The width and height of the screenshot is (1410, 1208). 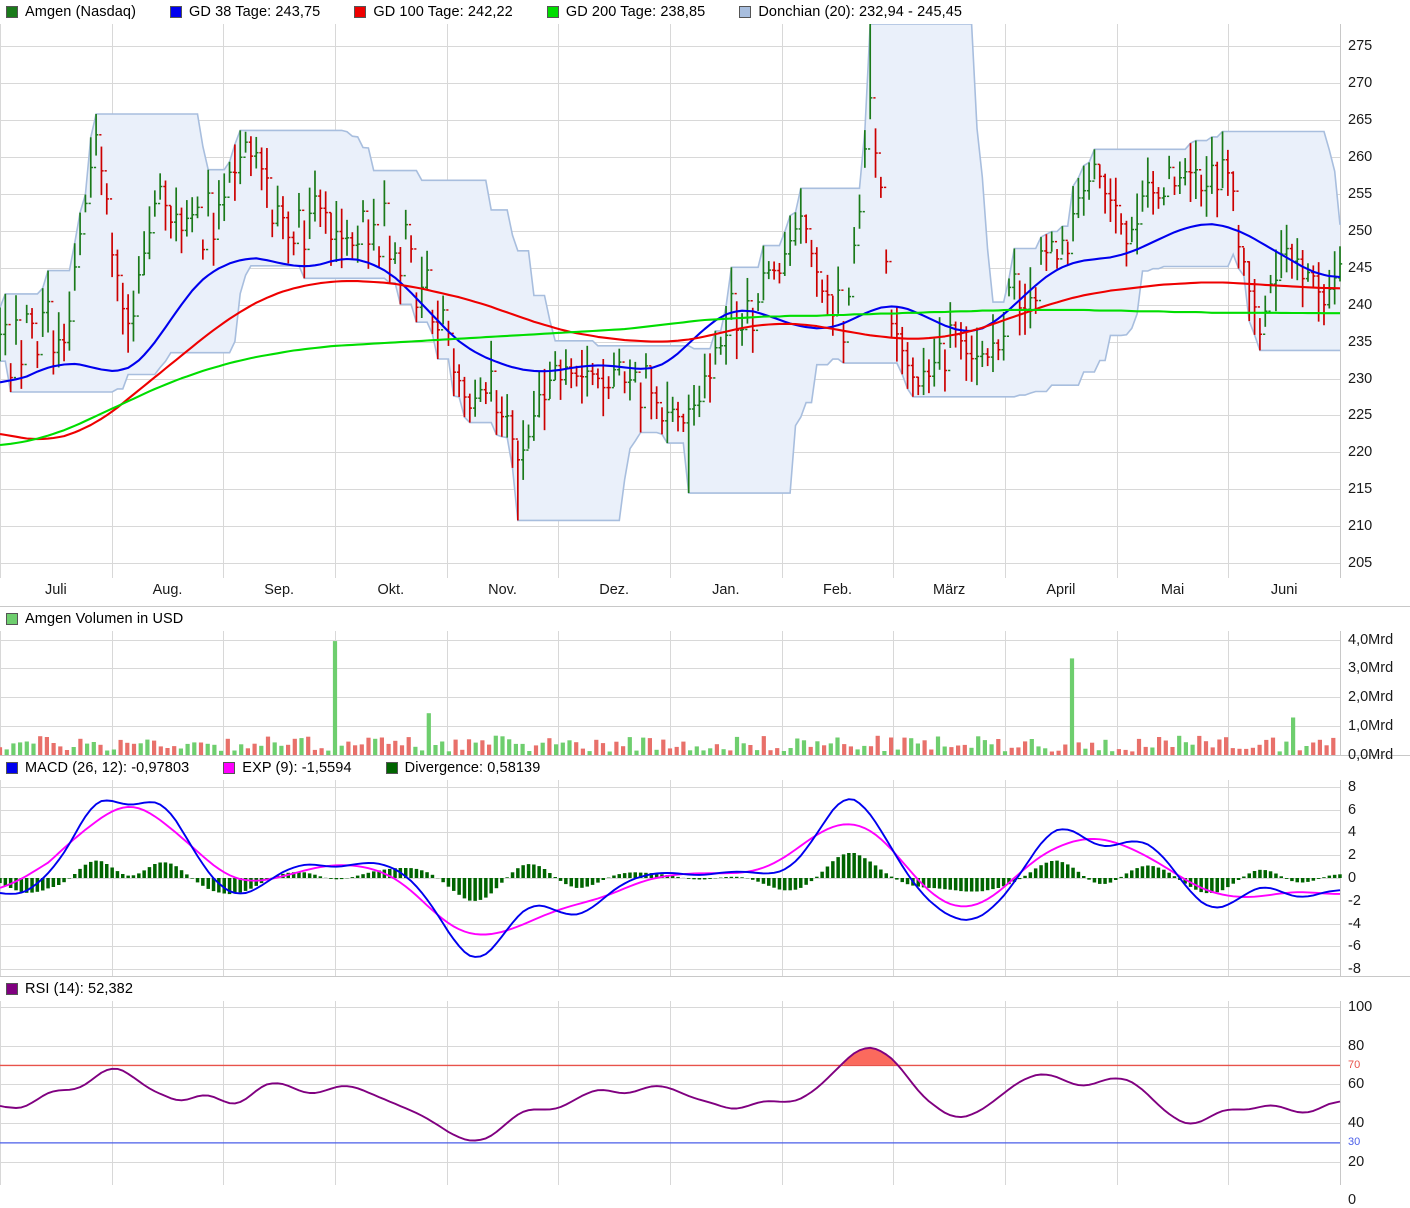 What do you see at coordinates (94, 619) in the screenshot?
I see `legend-item-volume: Amgen Volumen in USD` at bounding box center [94, 619].